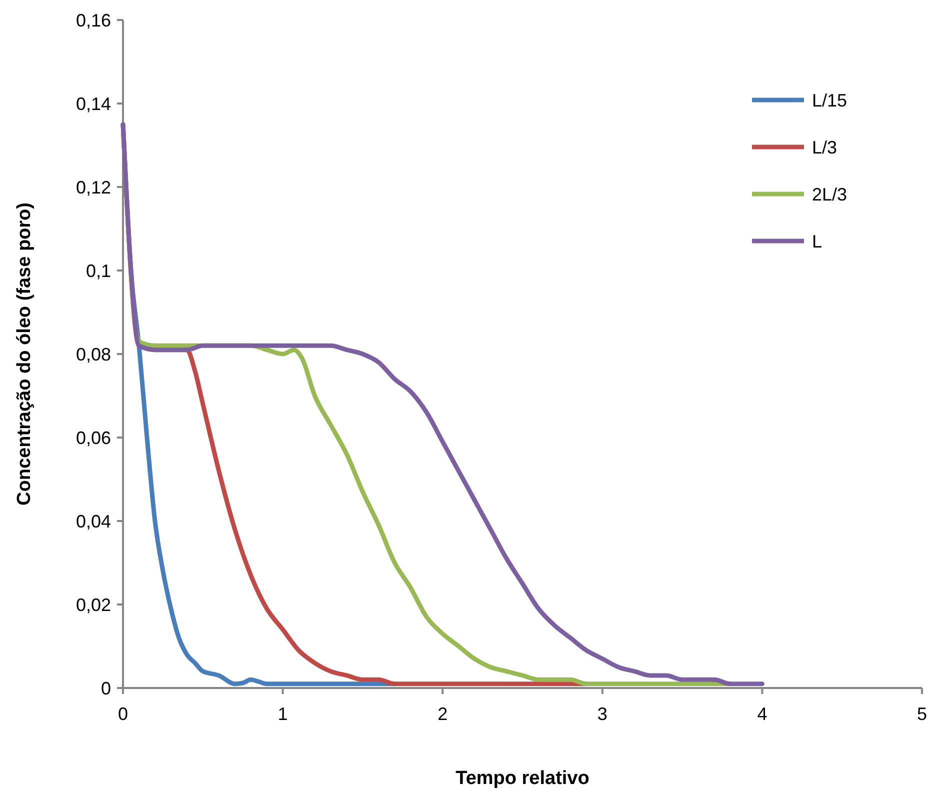 The height and width of the screenshot is (798, 934). What do you see at coordinates (98, 270) in the screenshot?
I see `y-tick-label: 0,1` at bounding box center [98, 270].